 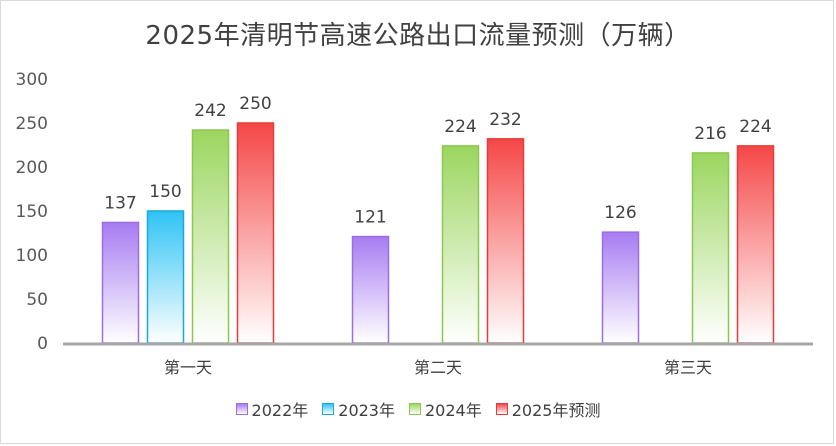 I want to click on bar-2025年预测-第一天, so click(x=255, y=233).